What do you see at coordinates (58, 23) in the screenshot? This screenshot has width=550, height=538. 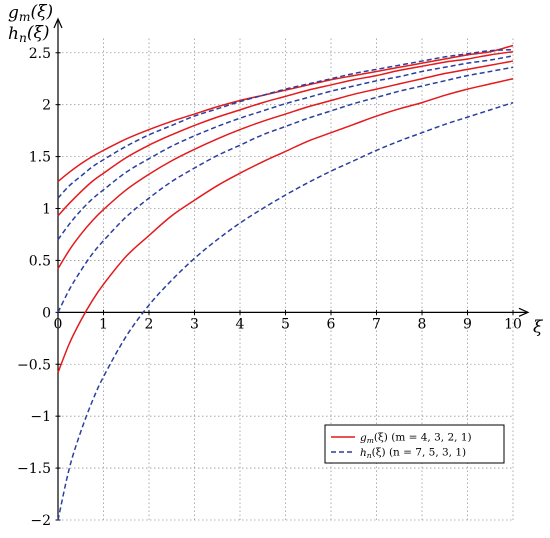 I see `y-axis-arrow` at bounding box center [58, 23].